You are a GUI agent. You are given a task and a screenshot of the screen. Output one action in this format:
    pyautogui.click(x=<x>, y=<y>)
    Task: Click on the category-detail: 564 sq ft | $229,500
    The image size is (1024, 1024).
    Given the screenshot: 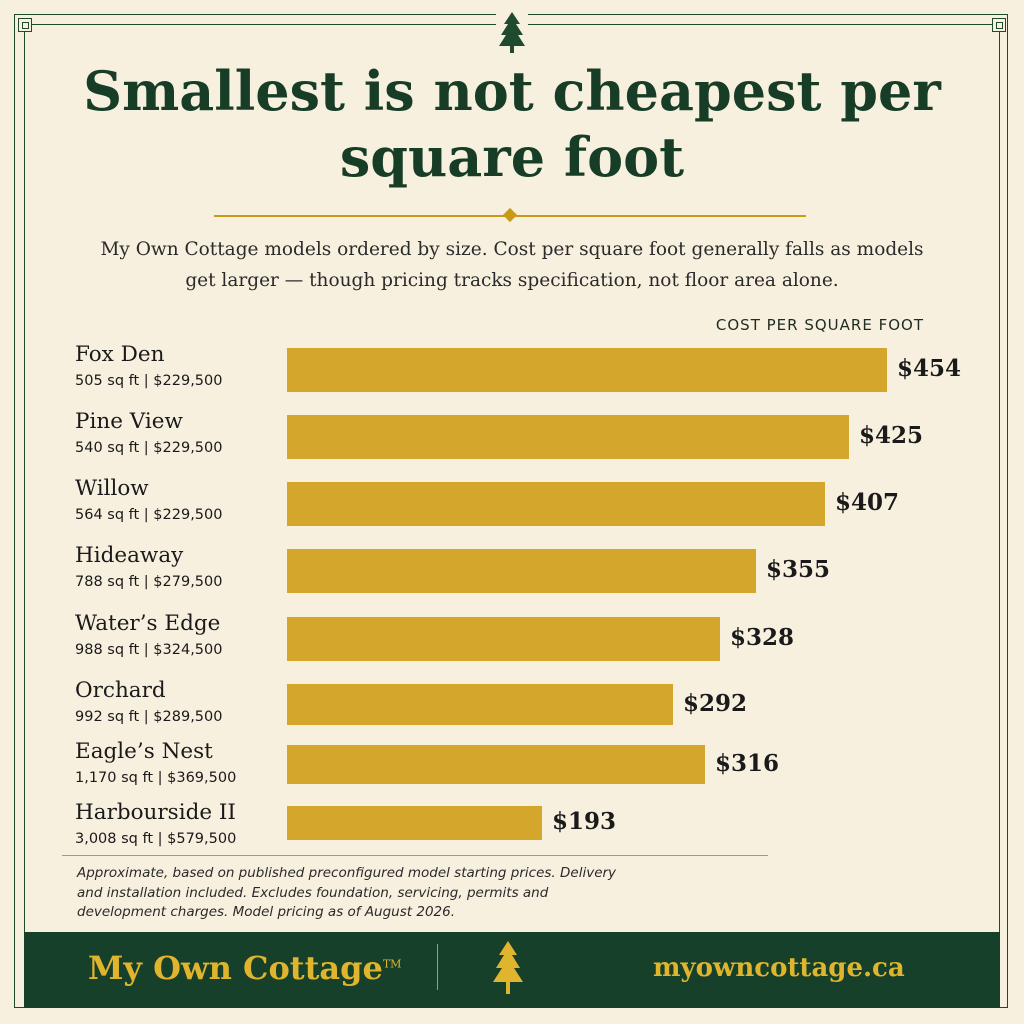 What is the action you would take?
    pyautogui.click(x=149, y=515)
    